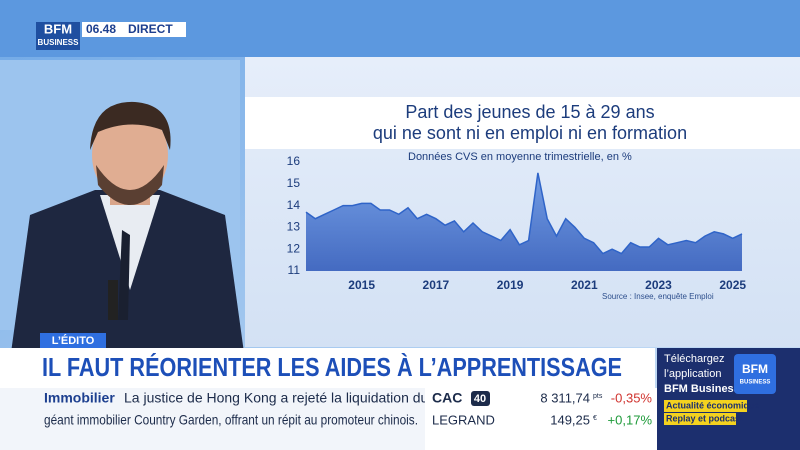 This screenshot has width=800, height=450. Describe the element at coordinates (294, 183) in the screenshot. I see `y-tick-label: 15` at that location.